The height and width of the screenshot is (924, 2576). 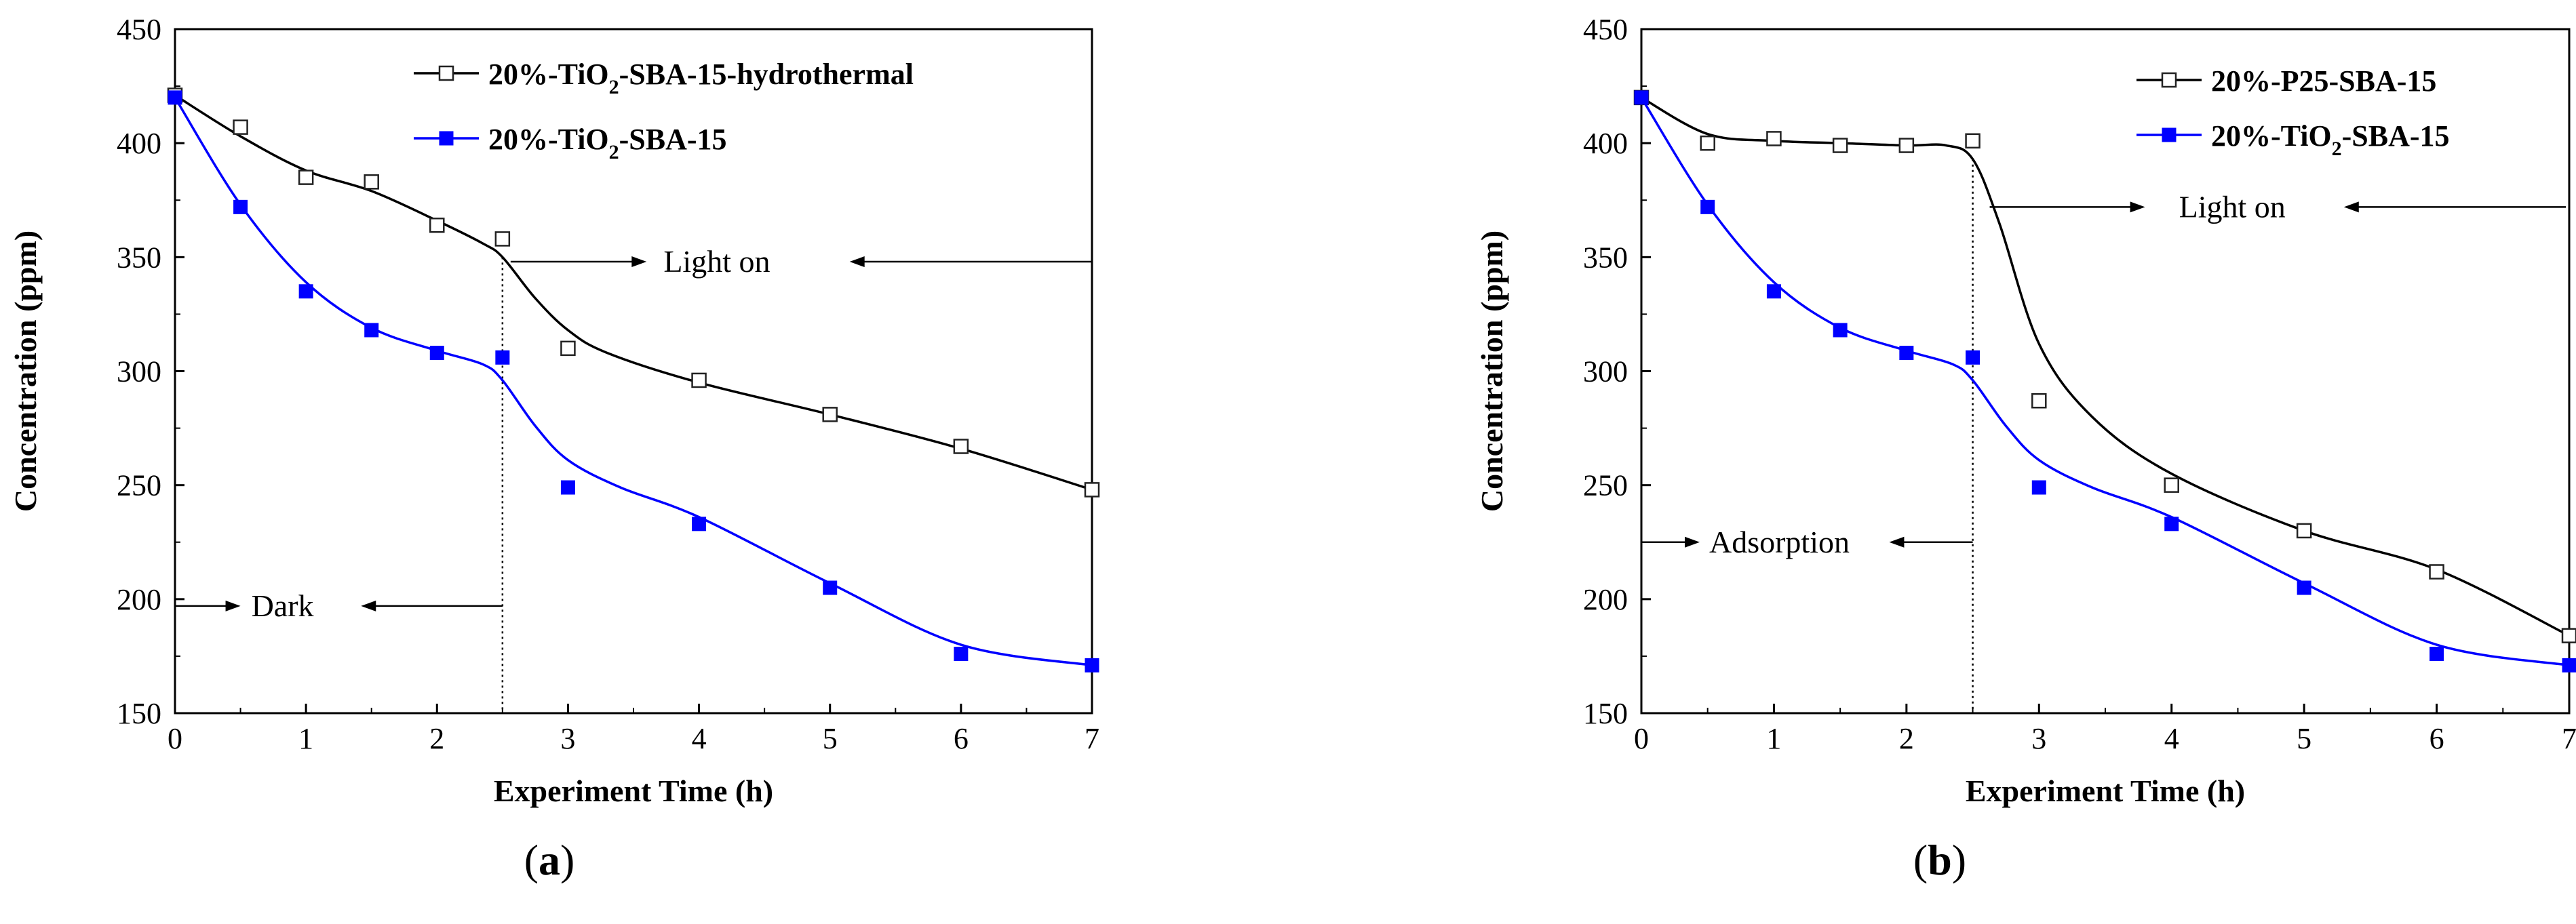 I want to click on dark-left-arrow-head, so click(x=368, y=605).